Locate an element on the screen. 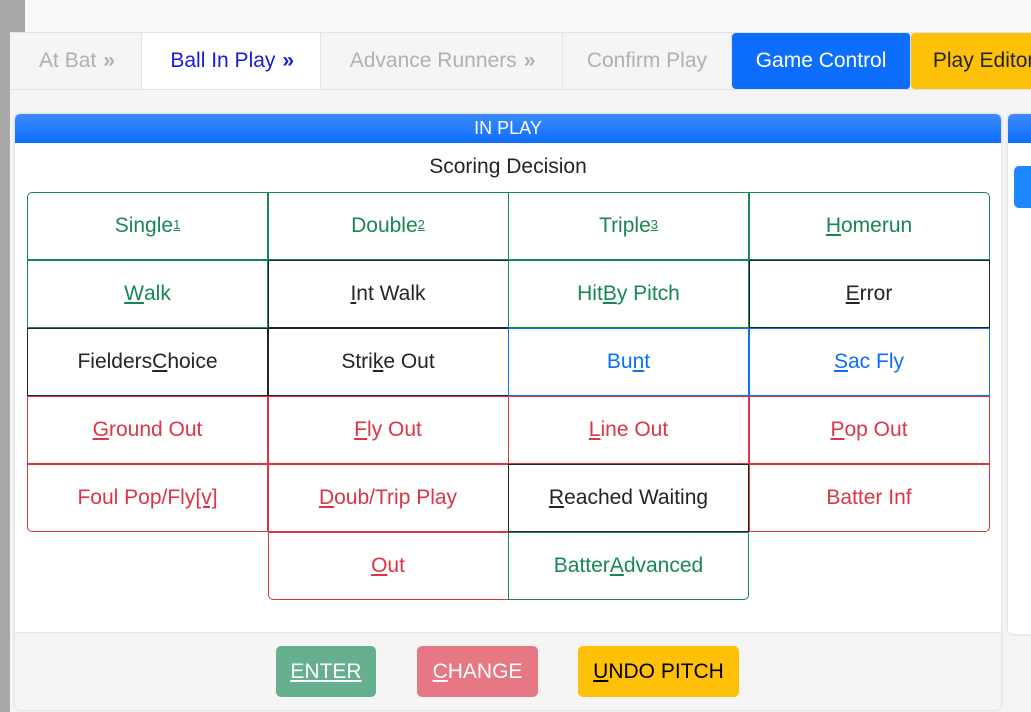 This screenshot has width=1031, height=712. change-button: C HANGE is located at coordinates (477, 671).